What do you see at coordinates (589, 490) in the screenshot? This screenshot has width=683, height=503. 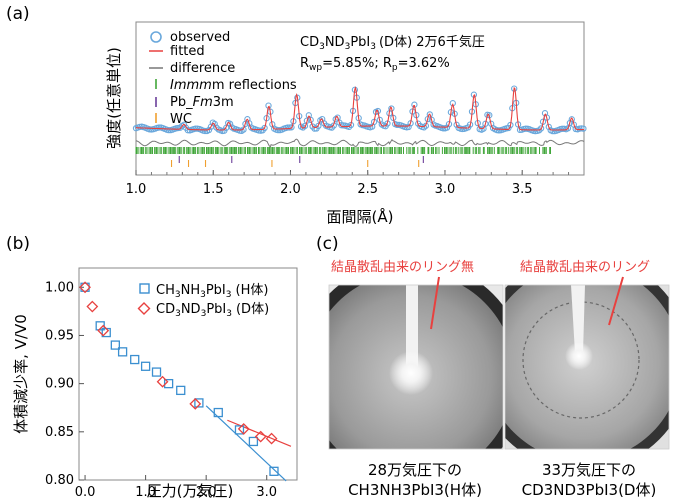 I see `caption-d-line2: CD3ND3PbI3(D体)` at bounding box center [589, 490].